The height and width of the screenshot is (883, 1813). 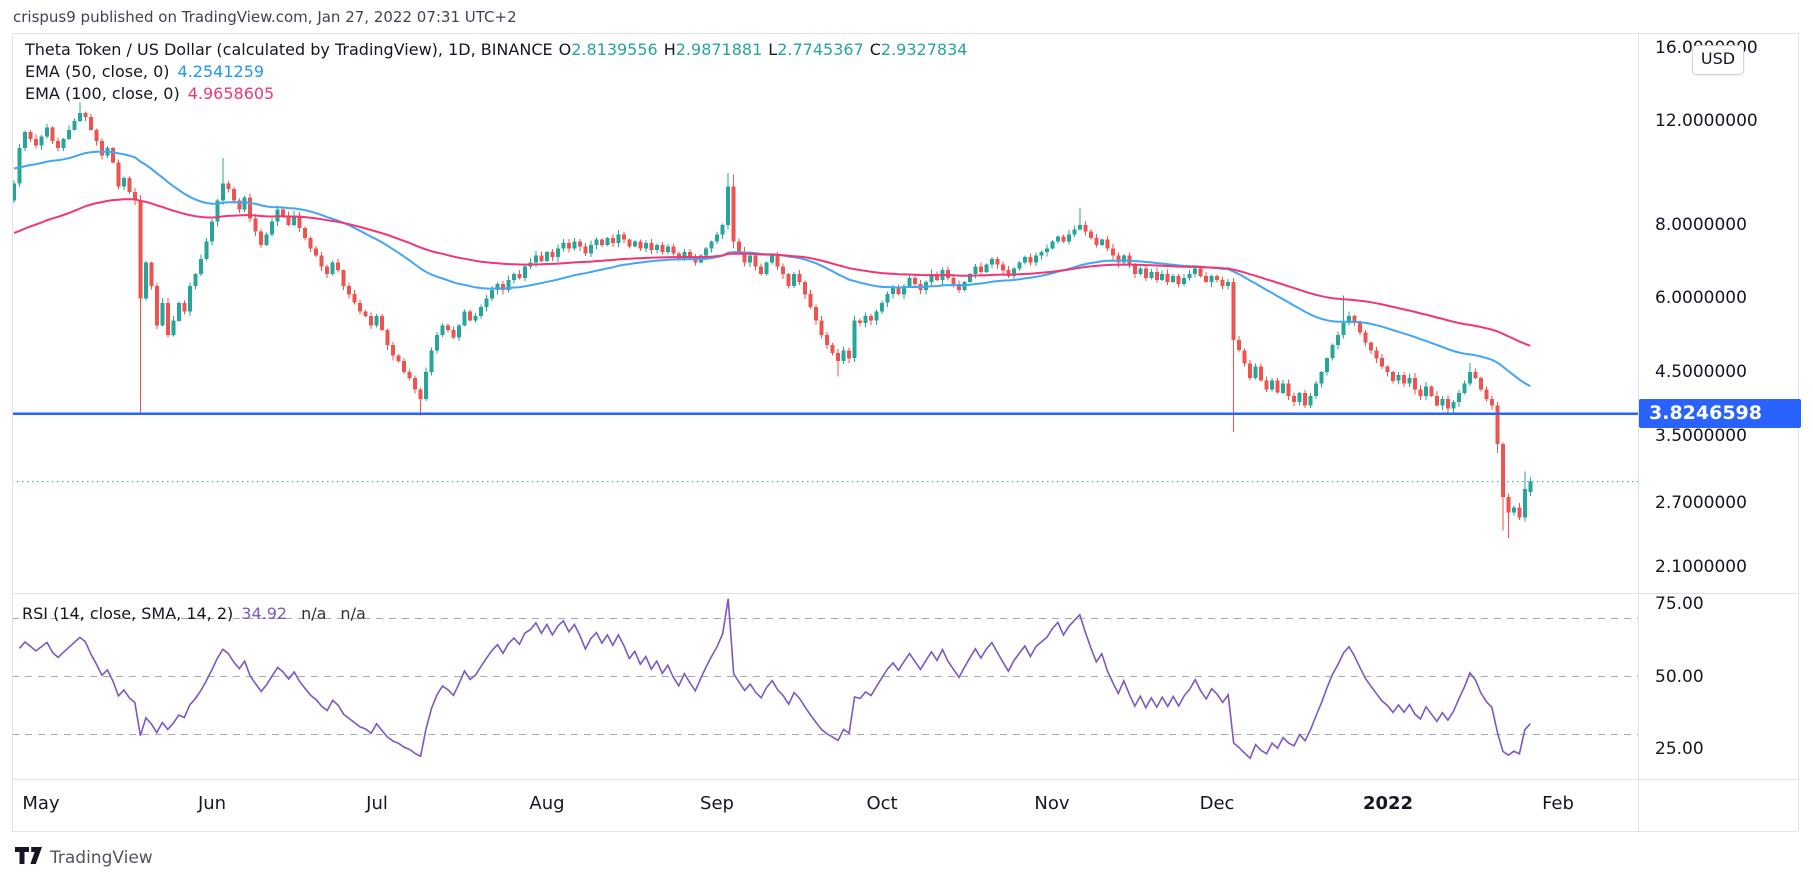 What do you see at coordinates (264, 613) in the screenshot?
I see `rsi-value: 34.92` at bounding box center [264, 613].